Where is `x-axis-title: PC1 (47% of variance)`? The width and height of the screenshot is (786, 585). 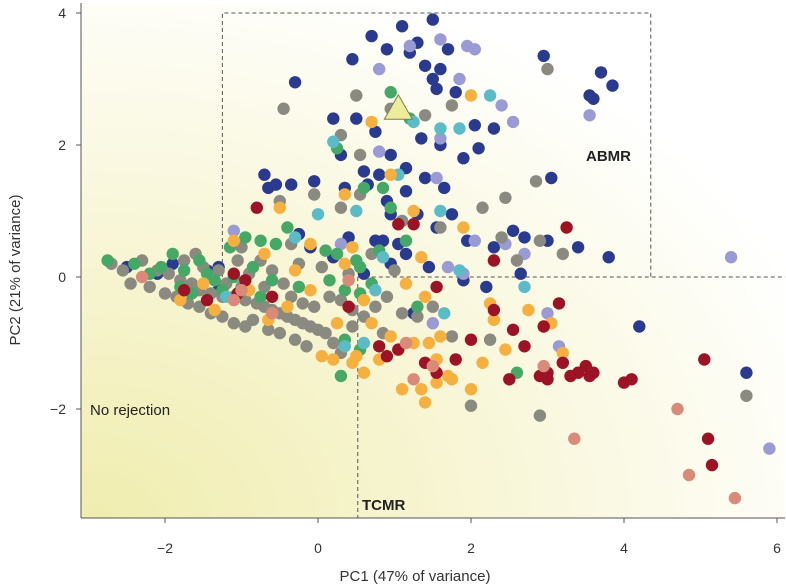 x-axis-title: PC1 (47% of variance) is located at coordinates (415, 576).